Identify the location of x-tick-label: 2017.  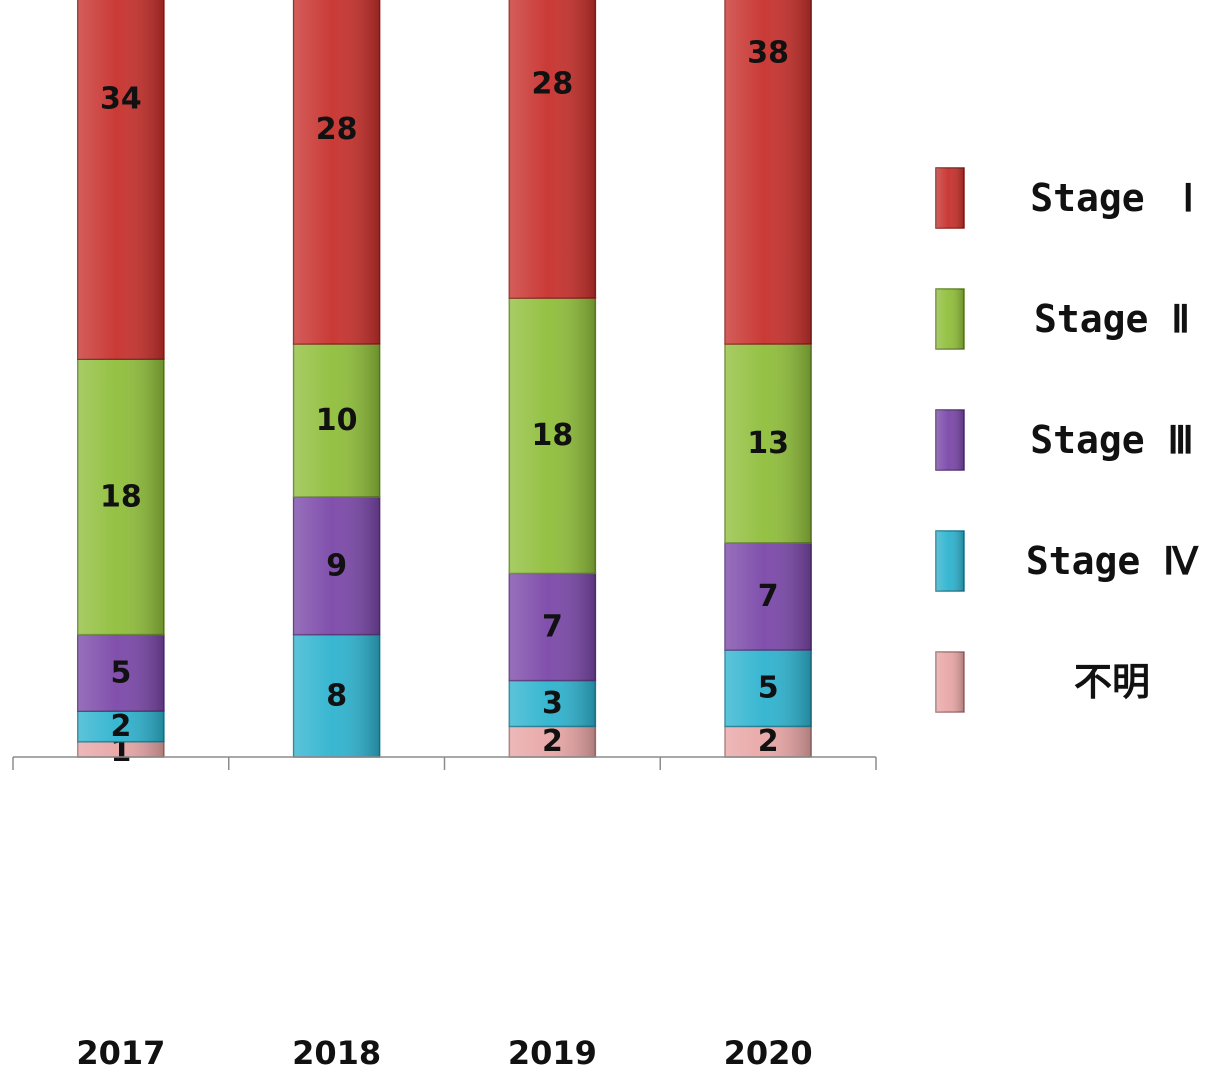
(120, 1053).